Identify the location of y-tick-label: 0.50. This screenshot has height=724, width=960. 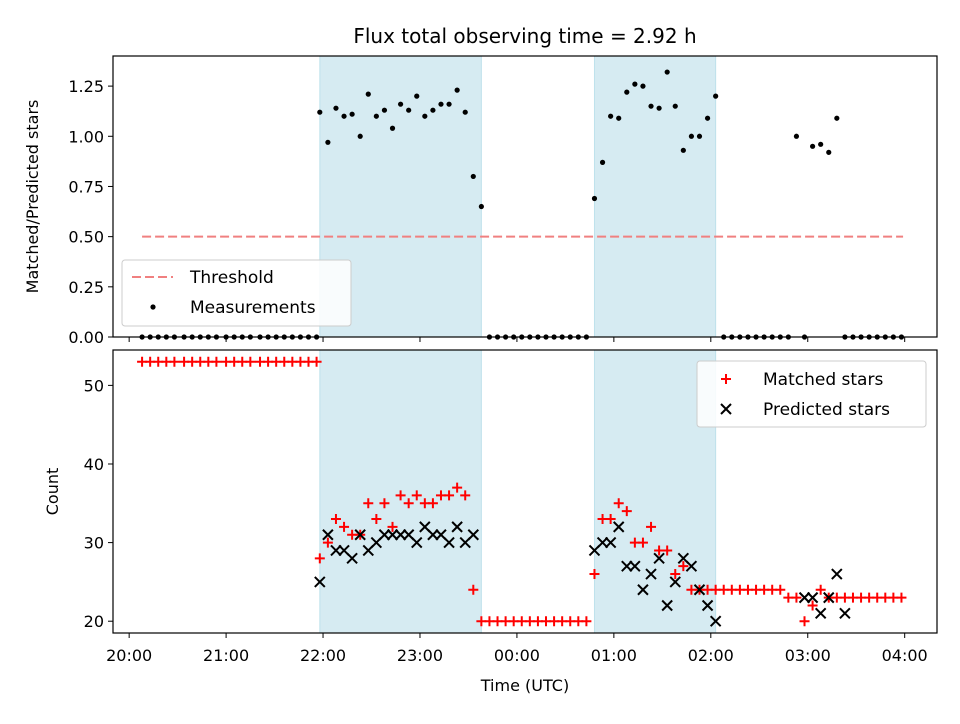
(86, 237).